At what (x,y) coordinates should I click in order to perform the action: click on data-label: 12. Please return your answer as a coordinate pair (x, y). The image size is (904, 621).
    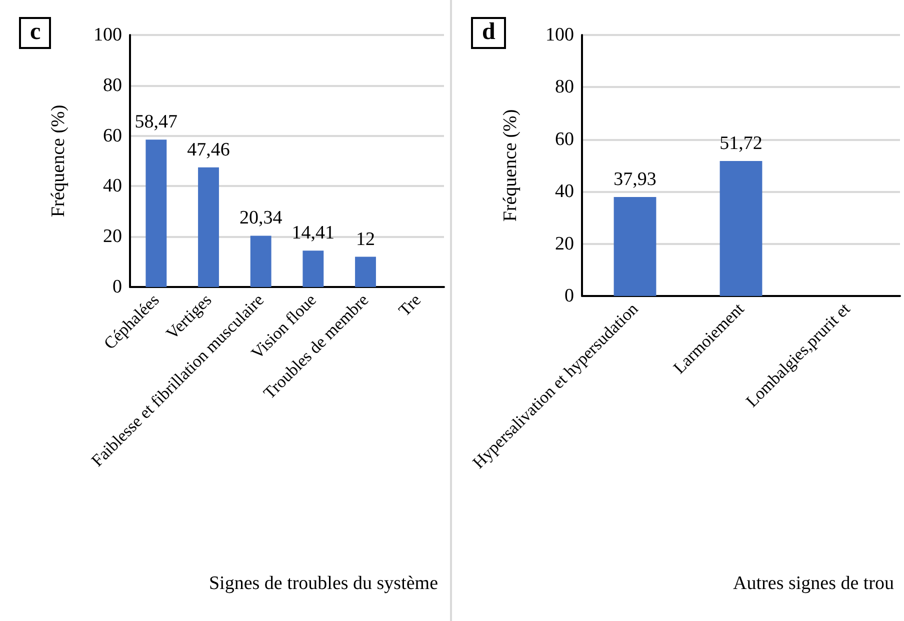
    Looking at the image, I should click on (365, 239).